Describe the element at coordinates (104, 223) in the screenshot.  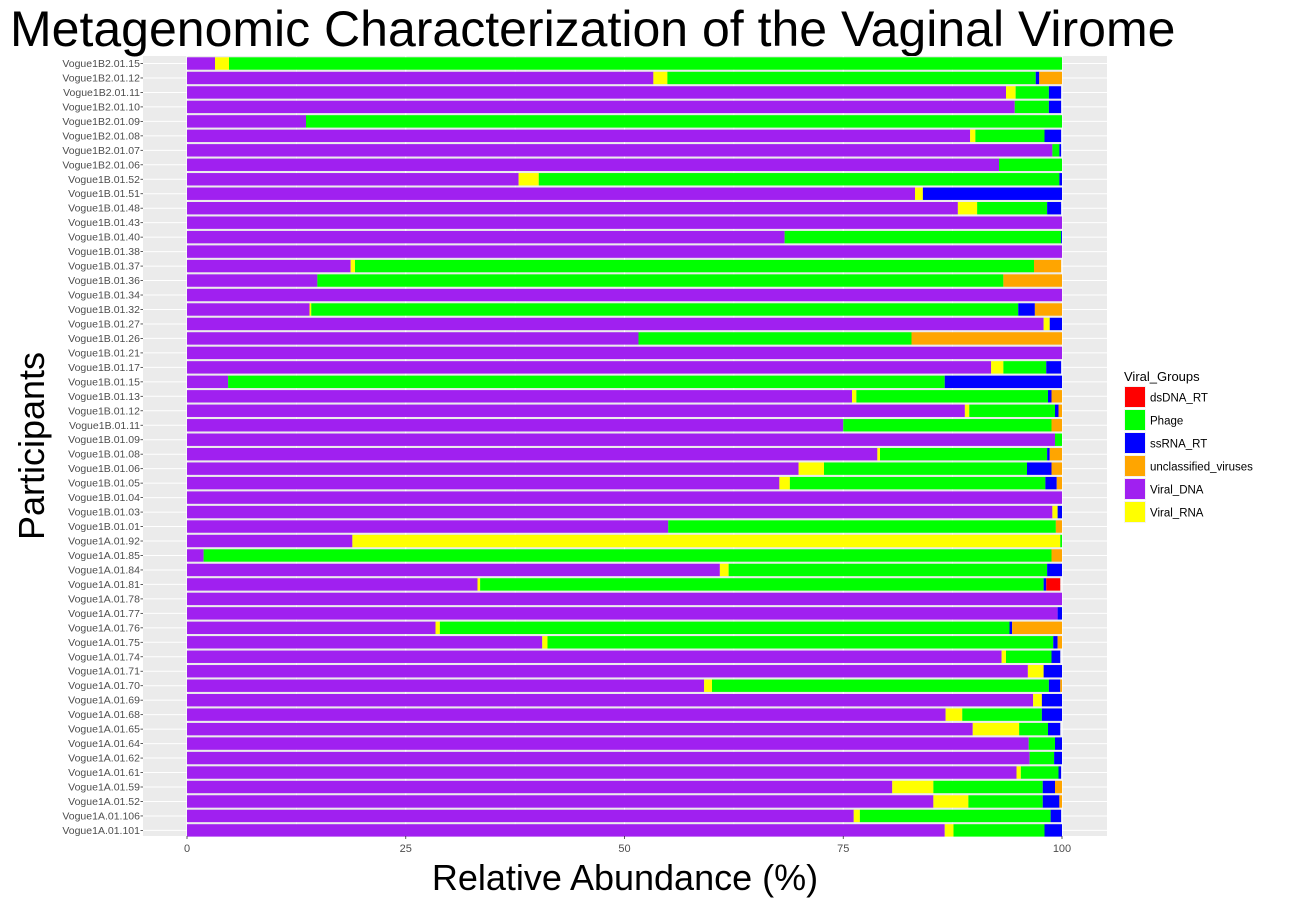
I see `y-tick-label: Vogue1B.01.43` at that location.